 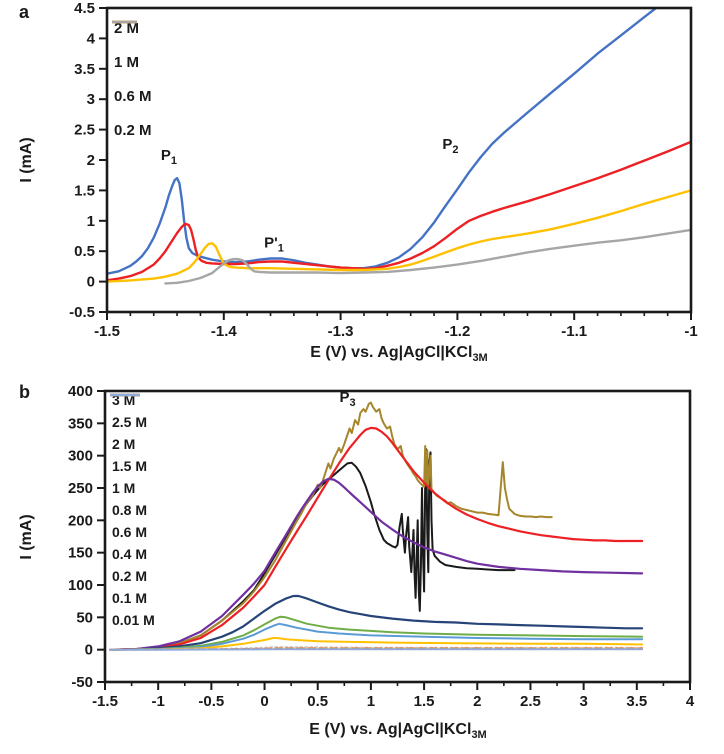 What do you see at coordinates (84, 251) in the screenshot?
I see `y-tick-label: 0.5` at bounding box center [84, 251].